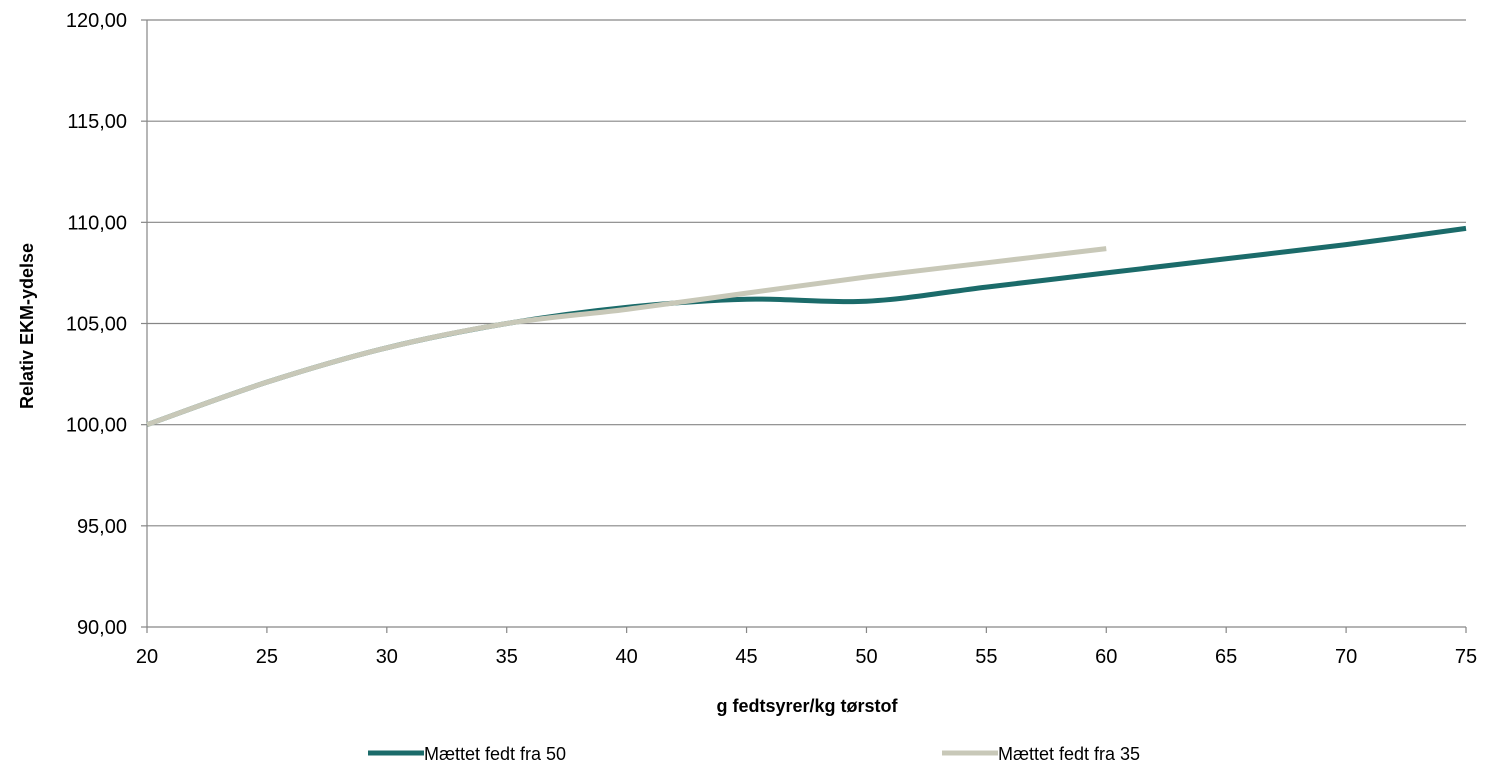 Image resolution: width=1487 pixels, height=764 pixels. I want to click on x-tick-label: 20, so click(147, 657).